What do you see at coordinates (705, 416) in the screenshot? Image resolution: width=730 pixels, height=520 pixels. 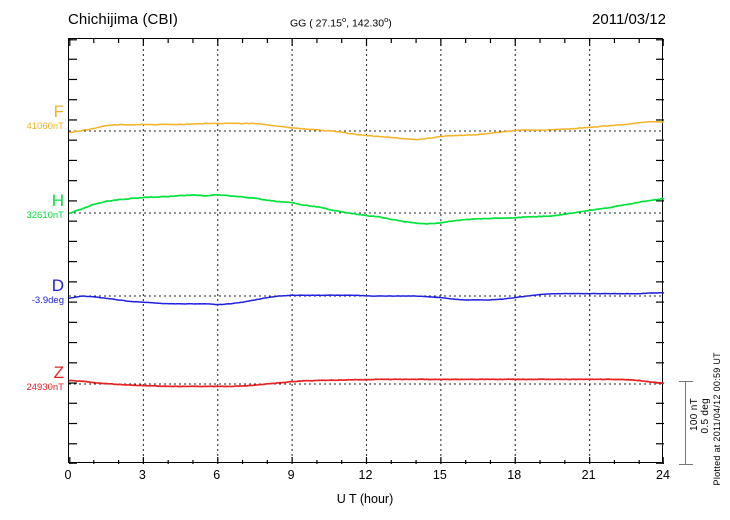 I see `scale-bar-deg-label: 0.5 deg` at bounding box center [705, 416].